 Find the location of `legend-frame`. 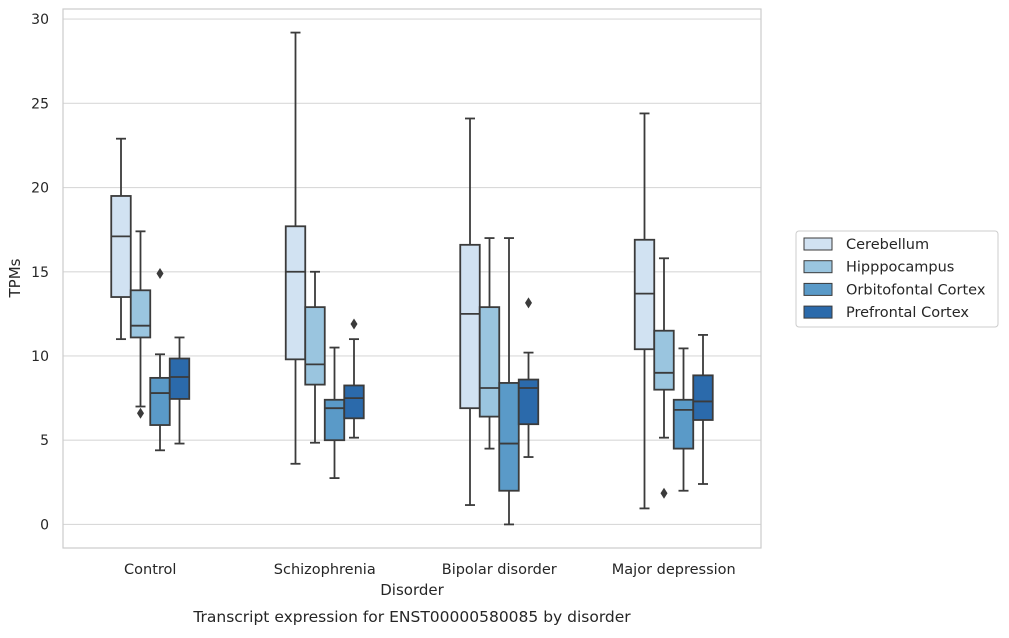

legend-frame is located at coordinates (897, 279).